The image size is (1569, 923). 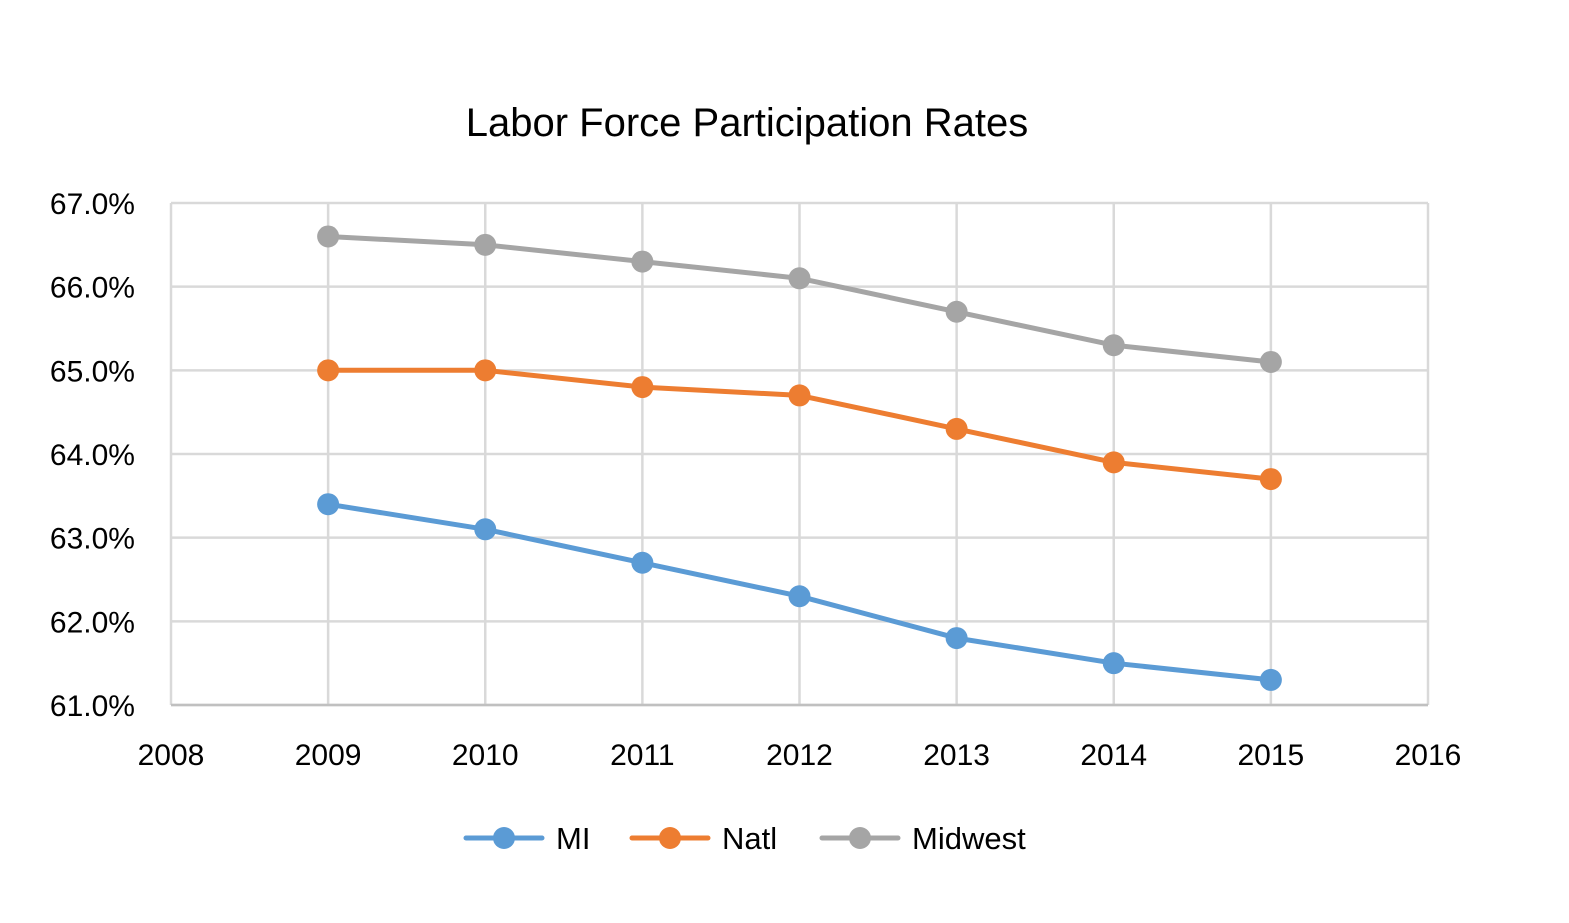 What do you see at coordinates (642, 755) in the screenshot?
I see `x-tick-label: 2011` at bounding box center [642, 755].